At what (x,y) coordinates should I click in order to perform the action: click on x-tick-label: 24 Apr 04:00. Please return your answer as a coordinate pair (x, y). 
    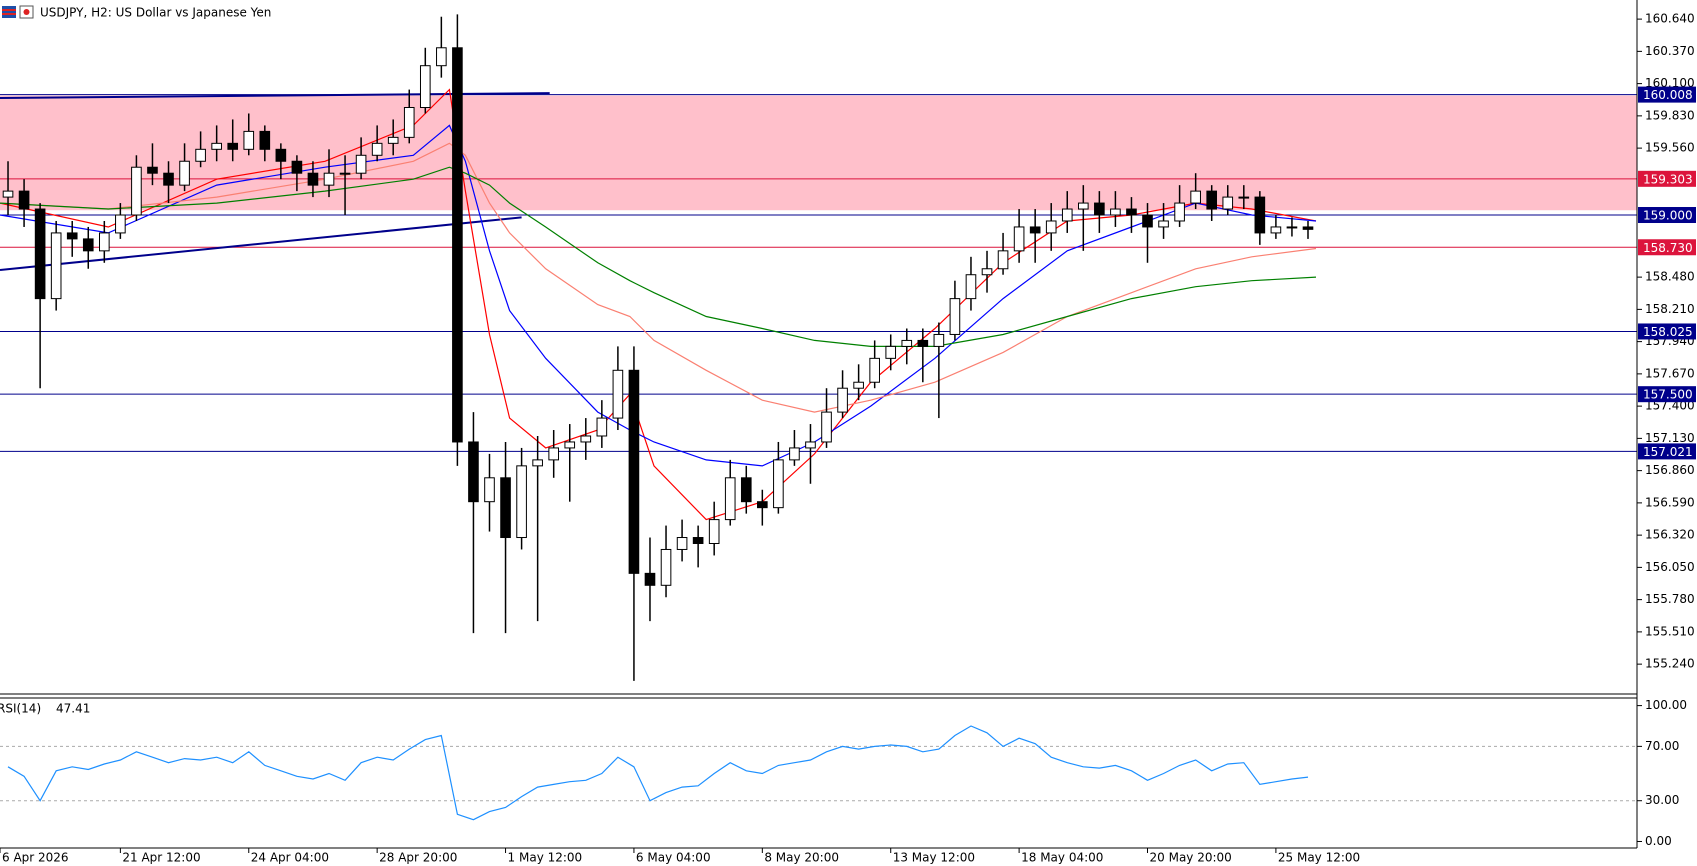
    Looking at the image, I should click on (290, 858).